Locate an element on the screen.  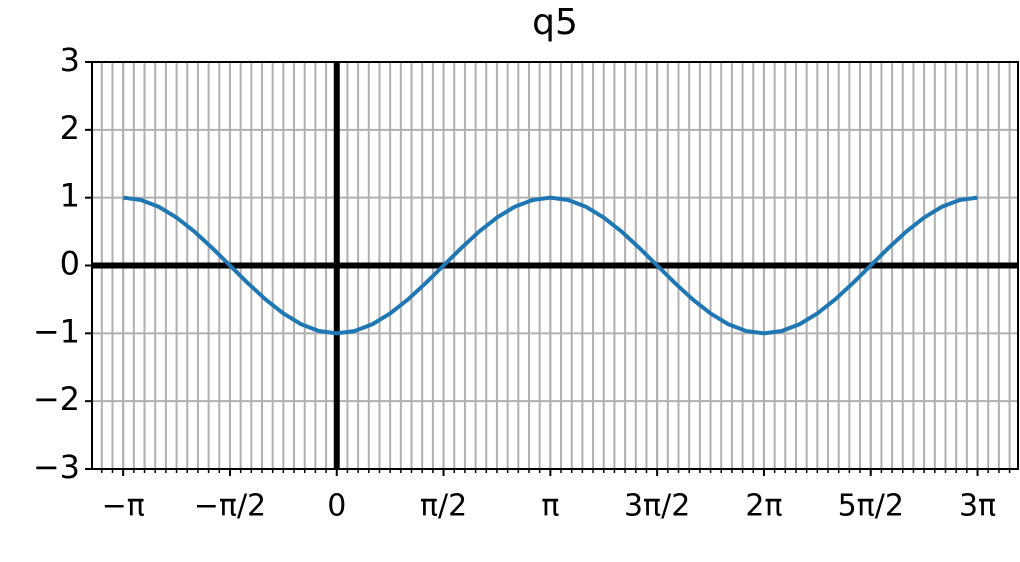
x-tick-label: −π/2 is located at coordinates (230, 506).